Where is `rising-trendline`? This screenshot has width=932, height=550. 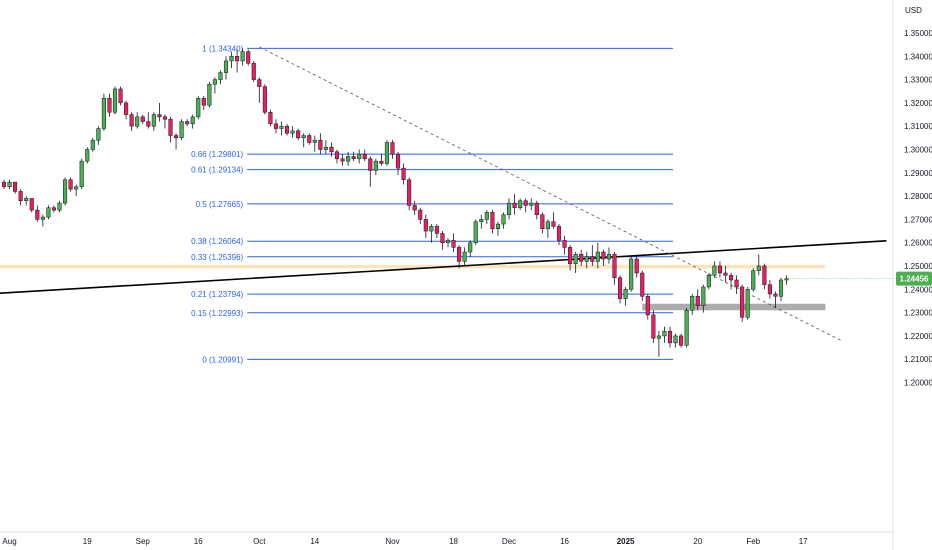 rising-trendline is located at coordinates (443, 267).